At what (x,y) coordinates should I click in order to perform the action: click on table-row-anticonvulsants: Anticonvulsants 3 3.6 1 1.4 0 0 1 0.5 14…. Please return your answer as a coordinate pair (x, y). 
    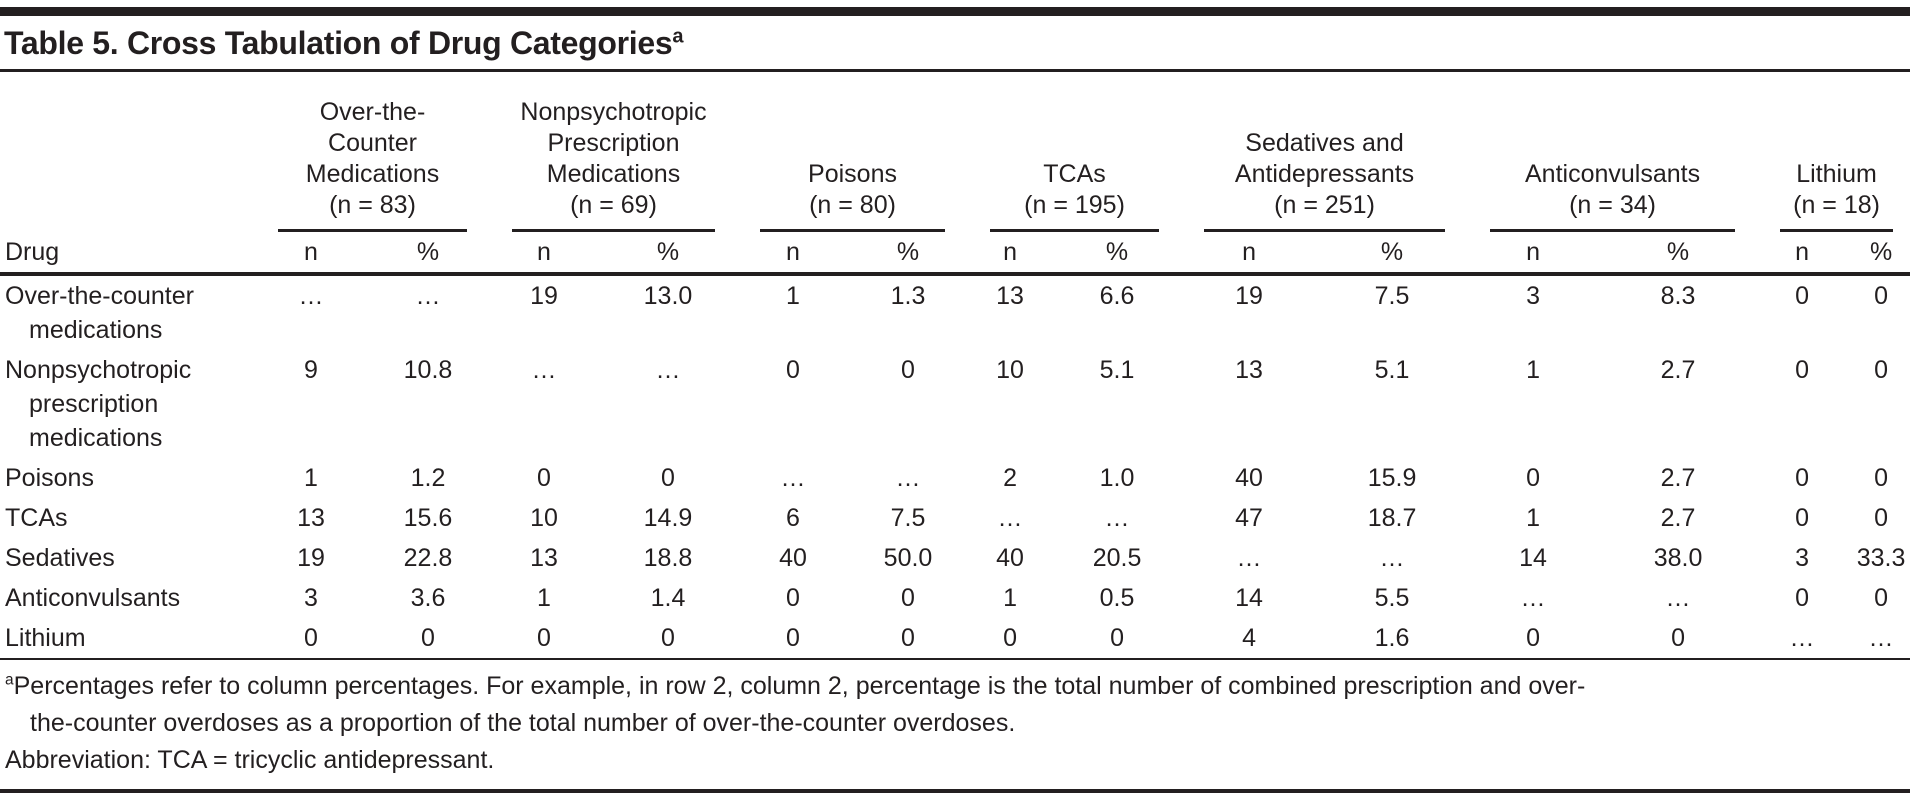
    Looking at the image, I should click on (955, 598).